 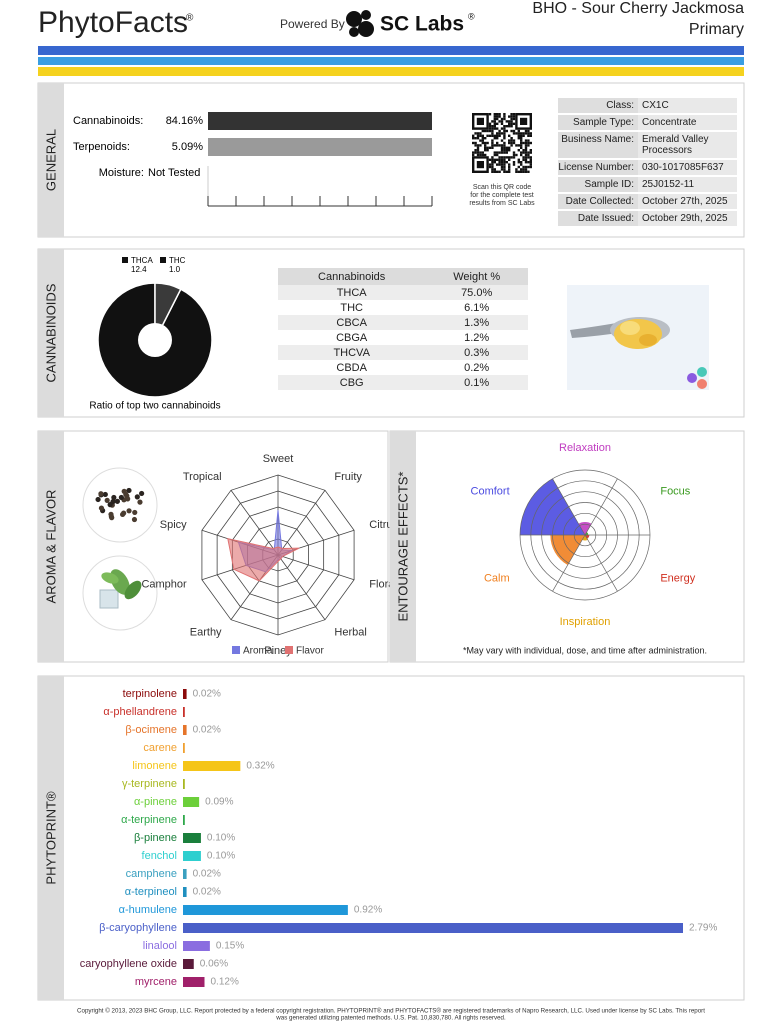 I want to click on leaf, so click(x=133, y=590).